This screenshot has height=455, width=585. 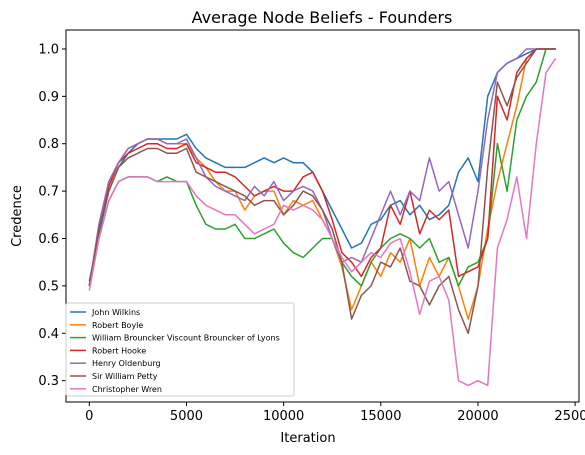 What do you see at coordinates (126, 363) in the screenshot?
I see `legend-label-4: Henry Oldenburg` at bounding box center [126, 363].